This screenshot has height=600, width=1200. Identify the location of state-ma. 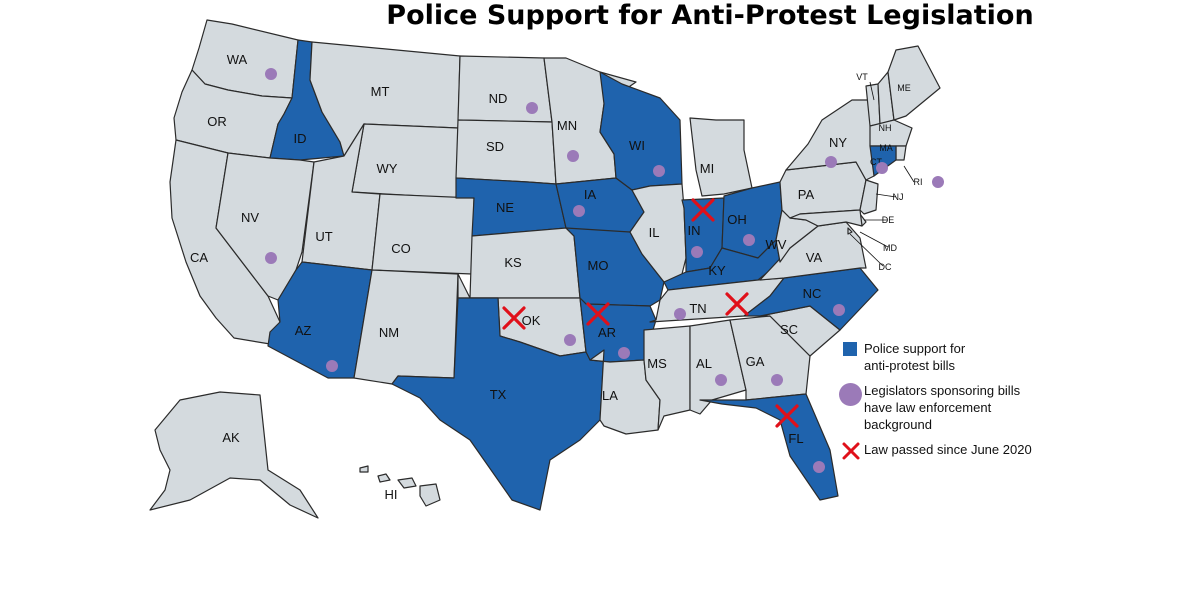
(891, 133).